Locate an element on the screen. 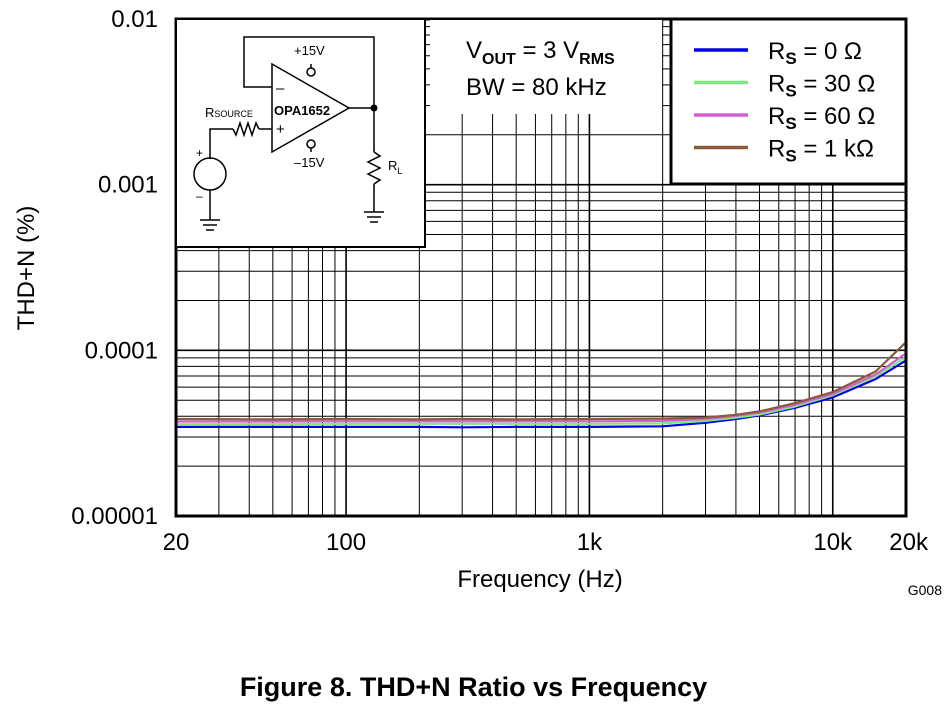 This screenshot has height=713, width=947. inverting-input-sign: – is located at coordinates (280, 88).